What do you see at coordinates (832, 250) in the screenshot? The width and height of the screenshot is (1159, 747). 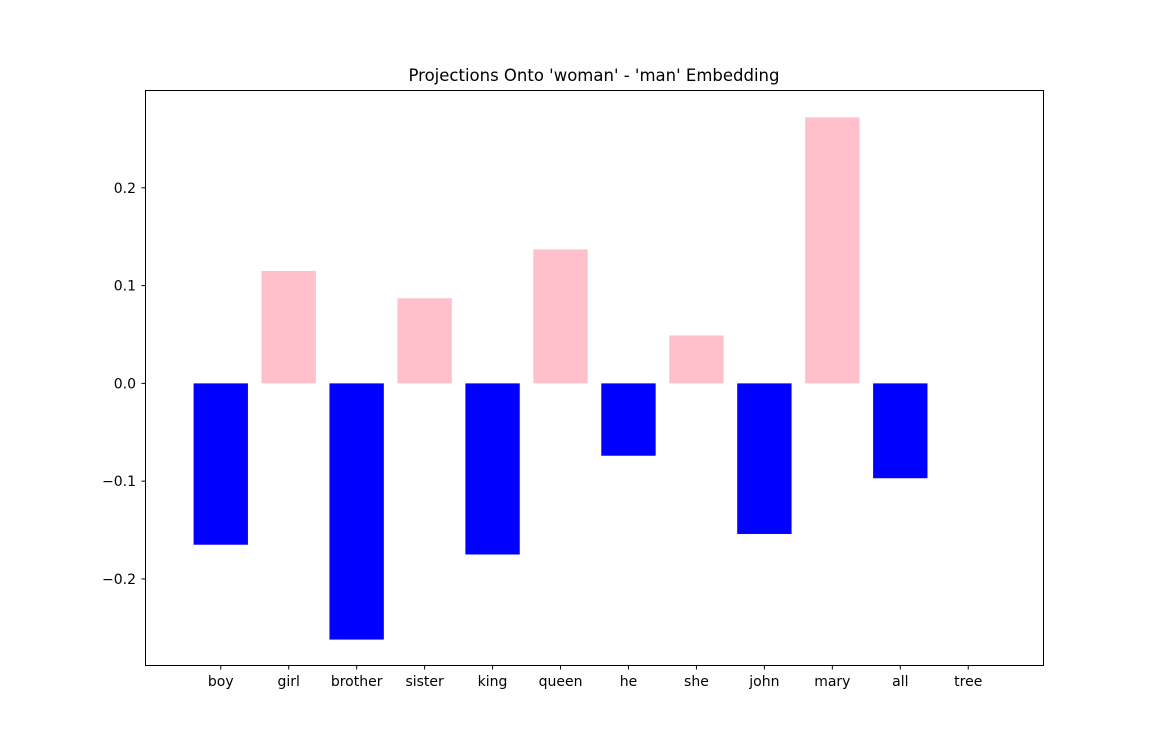 I see `bar-mary` at bounding box center [832, 250].